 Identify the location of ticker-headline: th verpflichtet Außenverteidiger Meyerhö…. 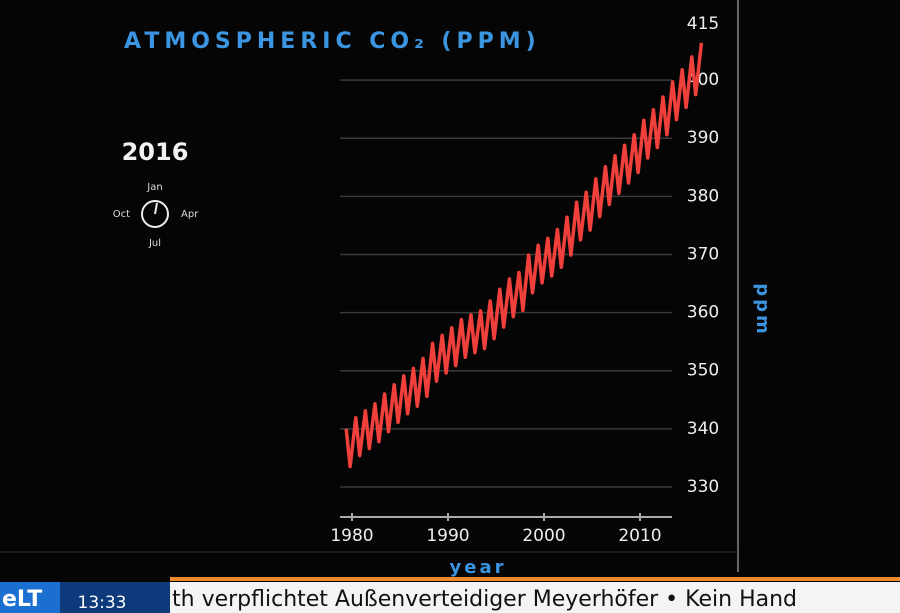
(484, 599).